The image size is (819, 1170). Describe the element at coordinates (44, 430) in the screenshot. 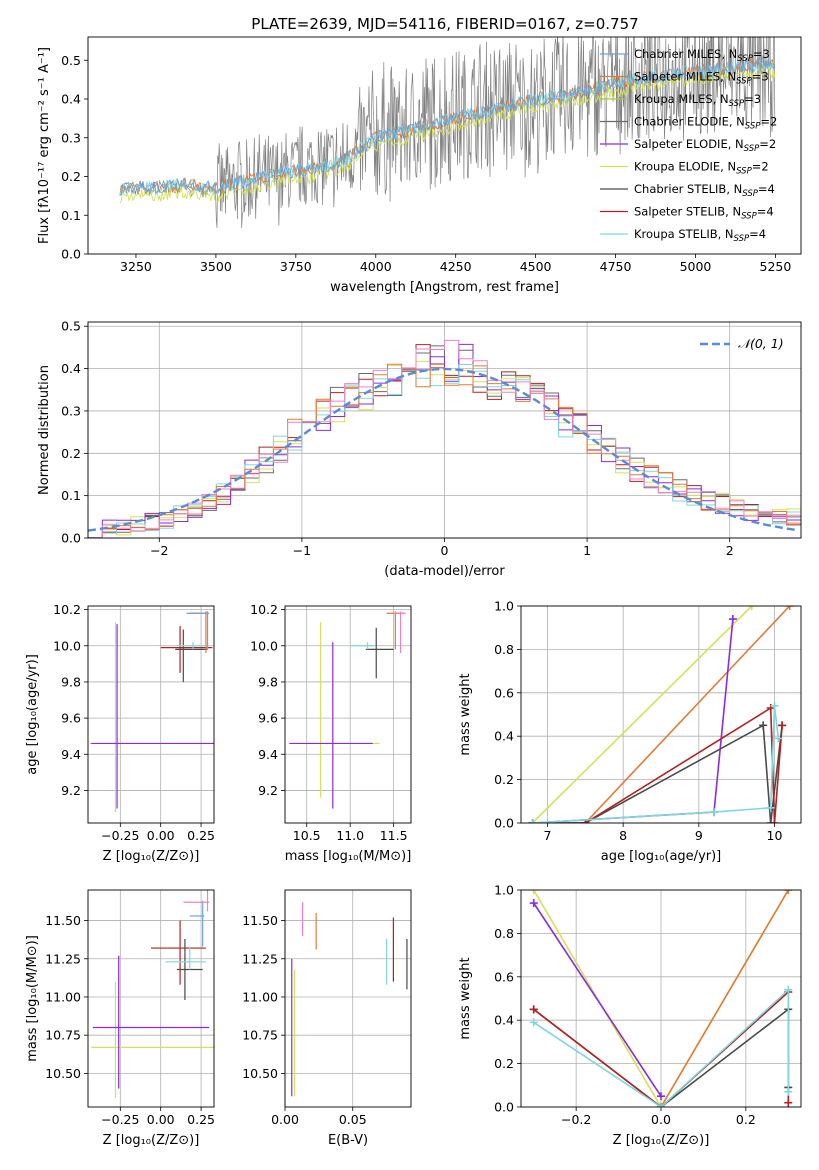

I see `y-axis-label: Normed distribution` at that location.